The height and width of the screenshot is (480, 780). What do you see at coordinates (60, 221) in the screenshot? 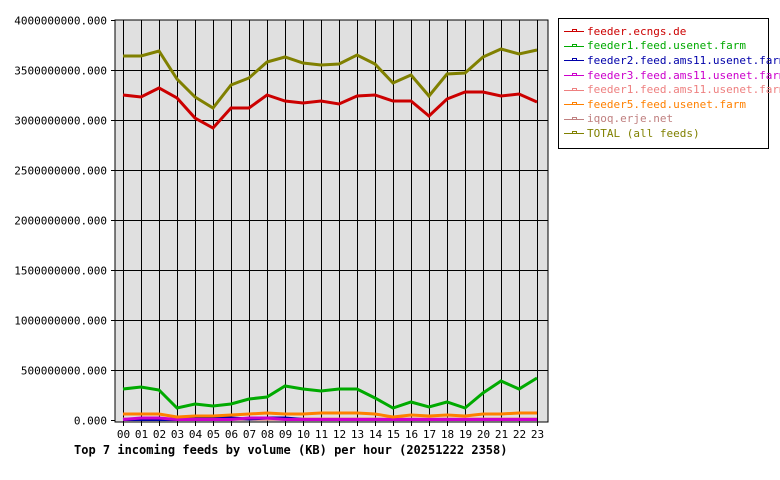
I see `y-tick-label: 2000000000.000` at bounding box center [60, 221].